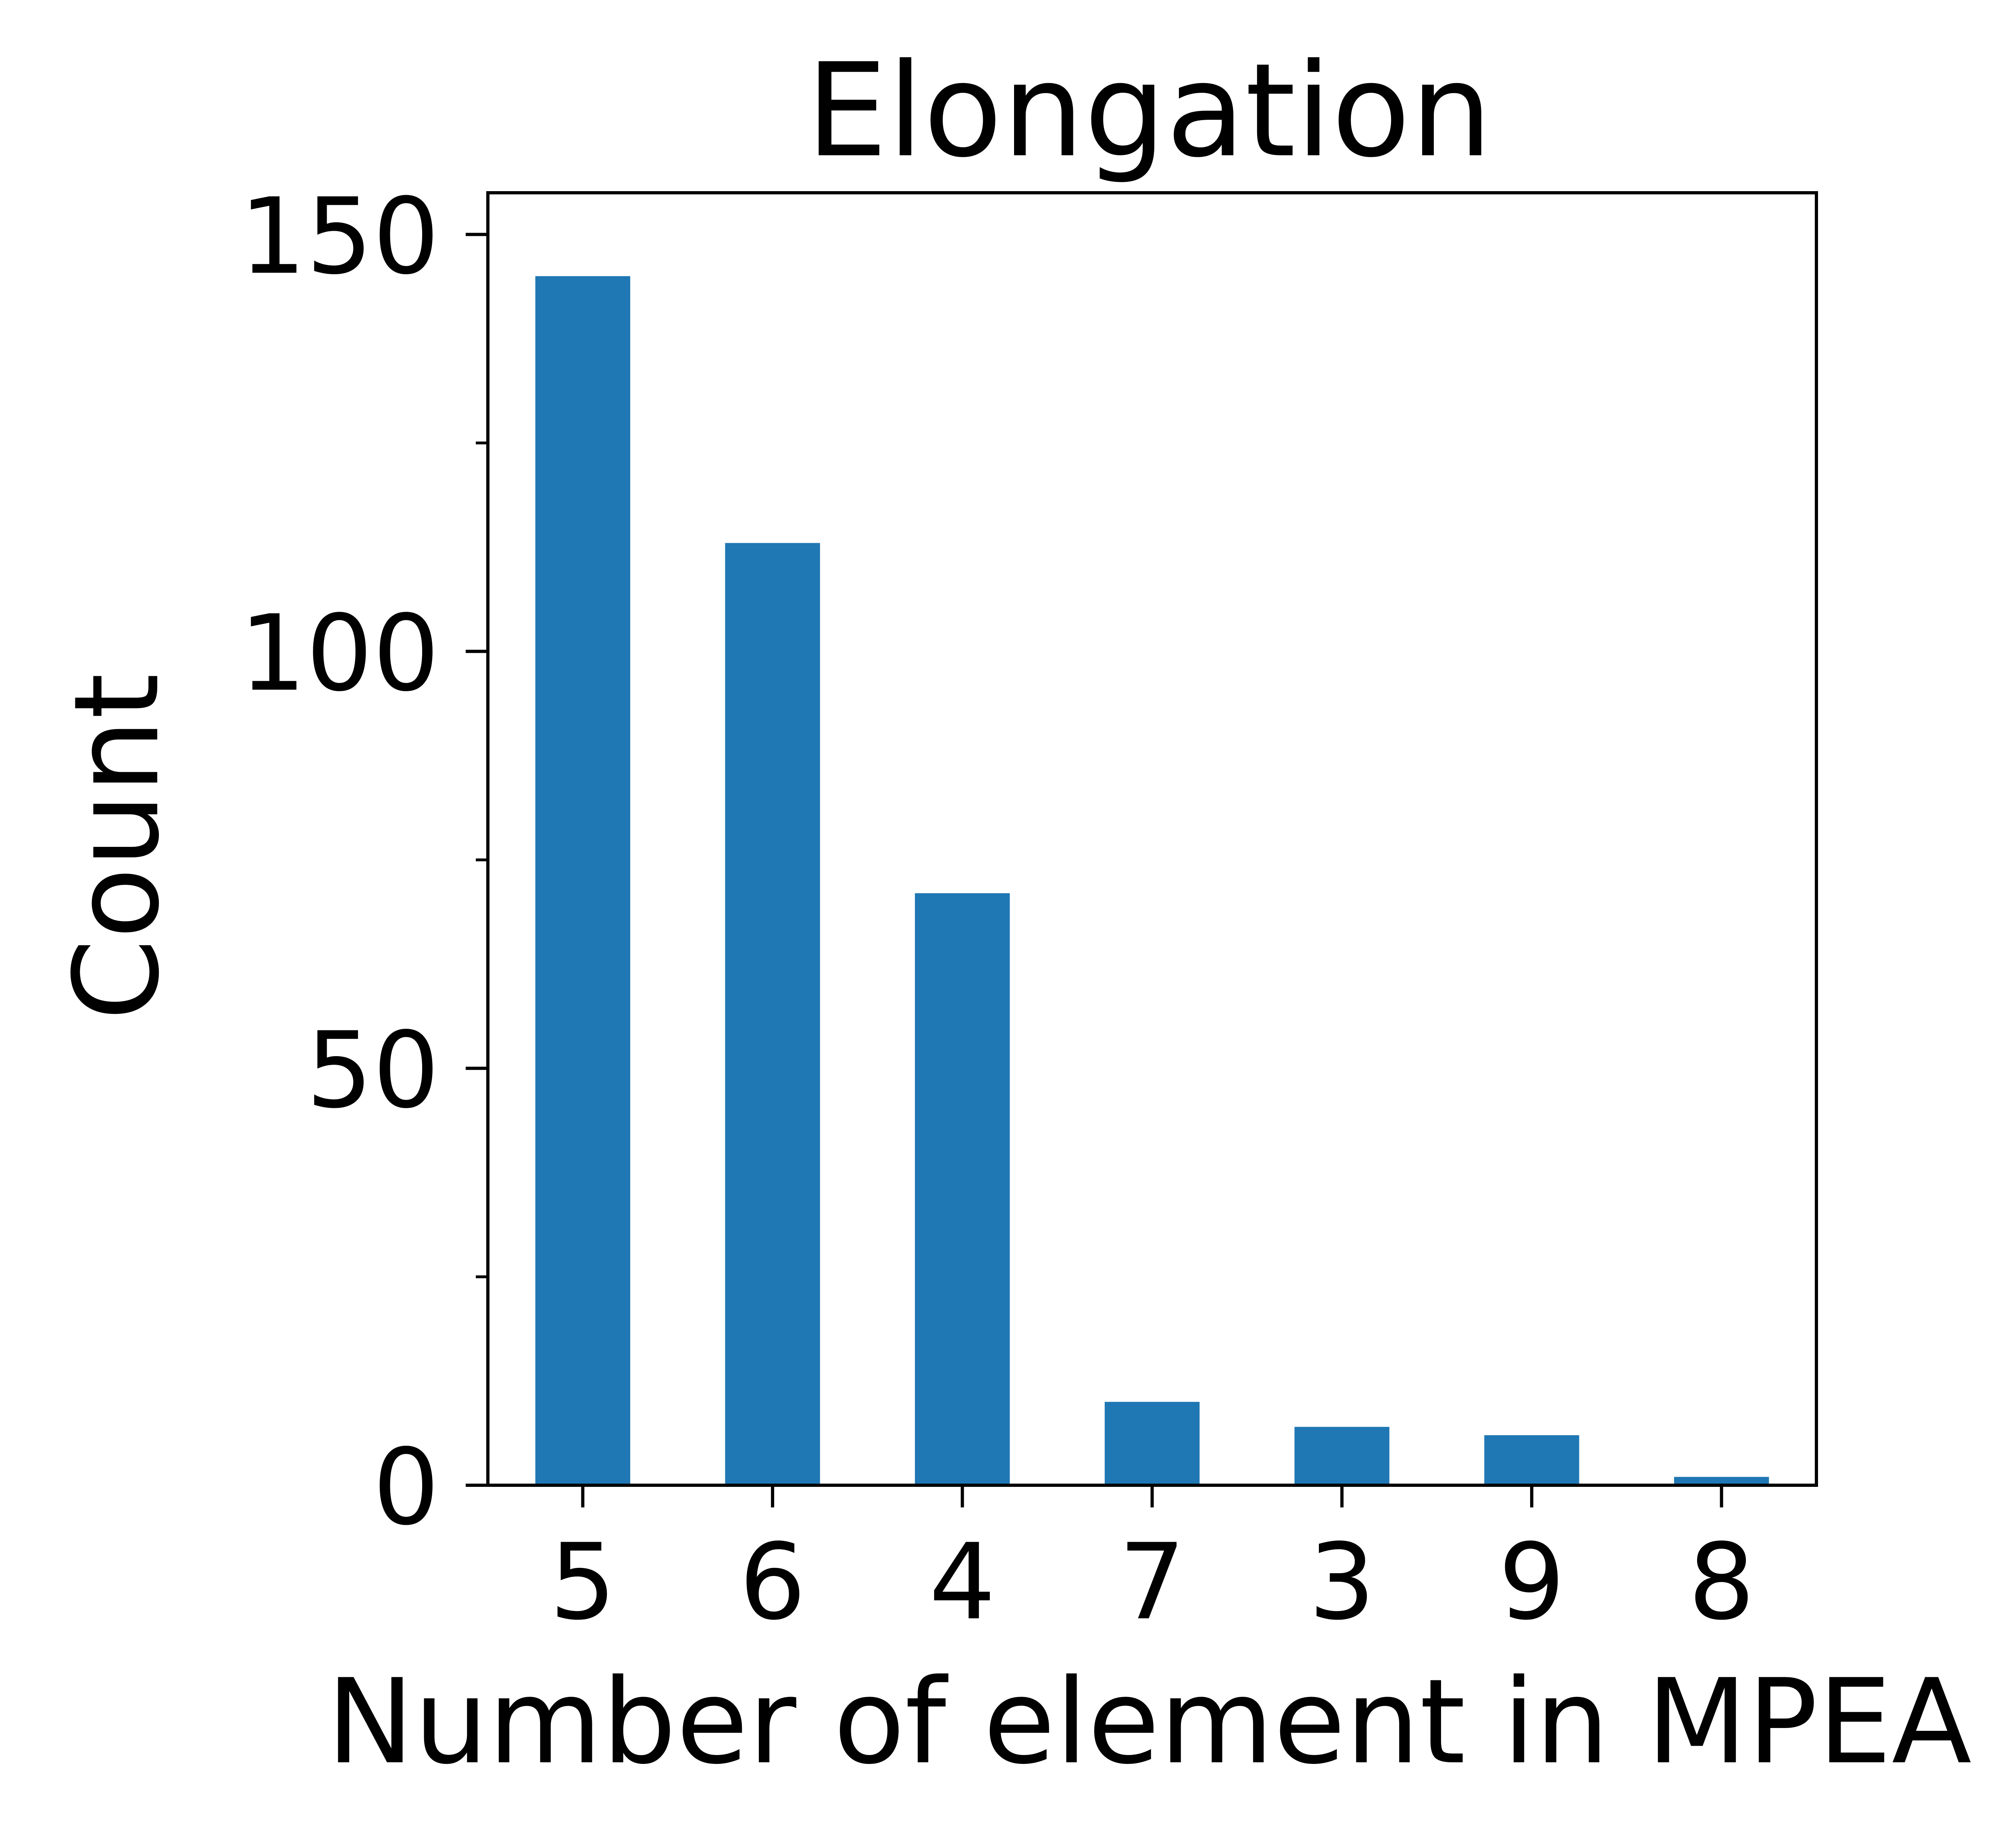  I want to click on y-tick-label-0: 0, so click(406, 1488).